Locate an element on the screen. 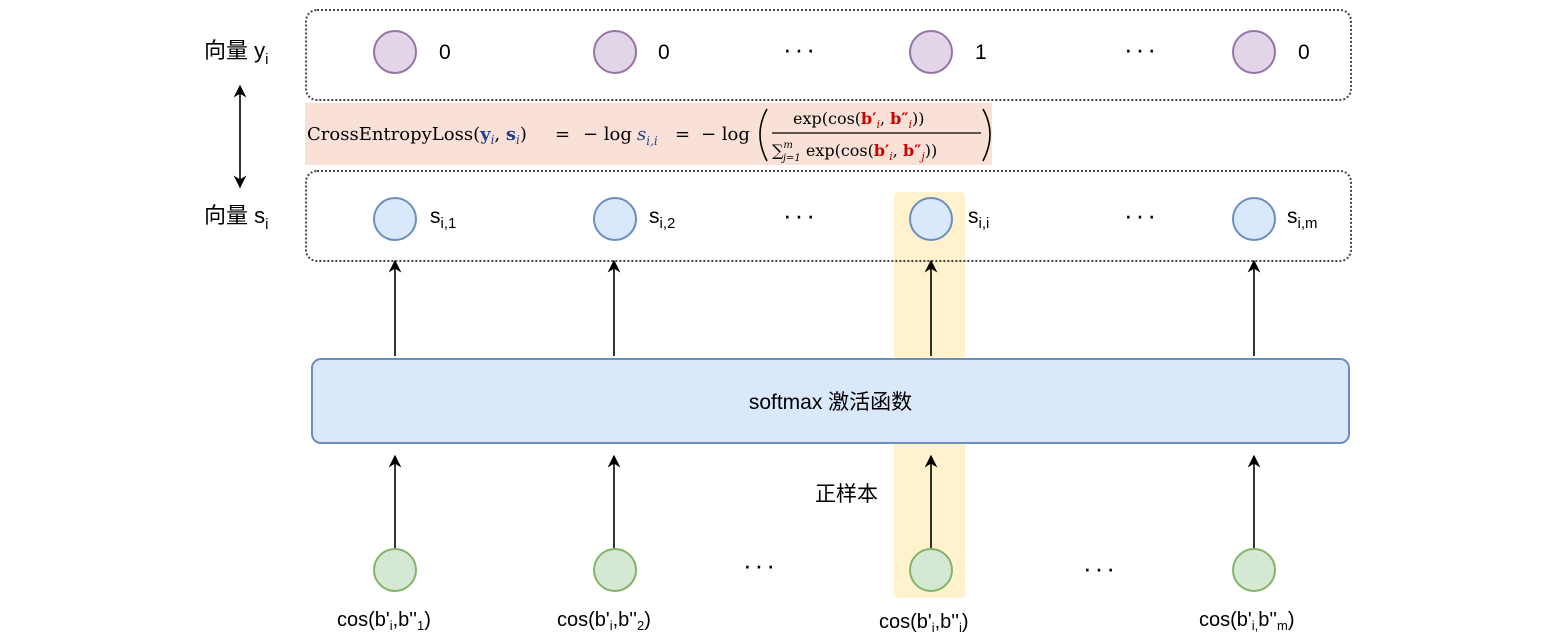 Image resolution: width=1550 pixels, height=640 pixels. row-label-s: 向量 si is located at coordinates (236, 218).